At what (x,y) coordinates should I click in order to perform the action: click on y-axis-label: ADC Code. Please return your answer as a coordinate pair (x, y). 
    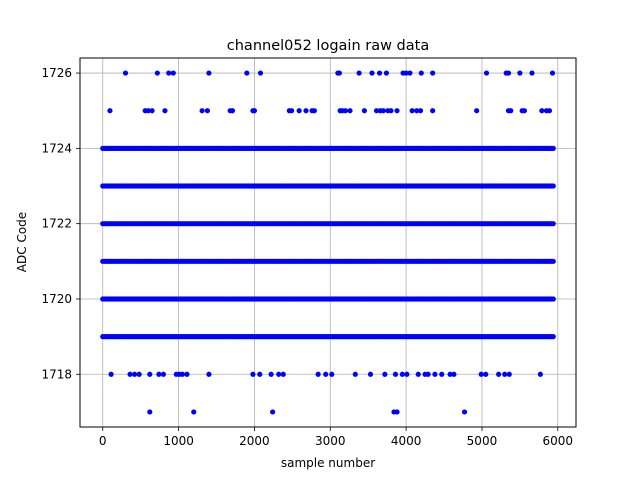
    Looking at the image, I should click on (22, 242).